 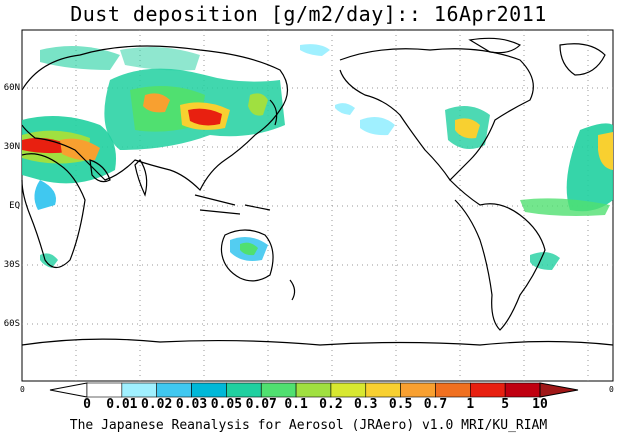 I want to click on colorbar-tick-label: 1, so click(x=470, y=404).